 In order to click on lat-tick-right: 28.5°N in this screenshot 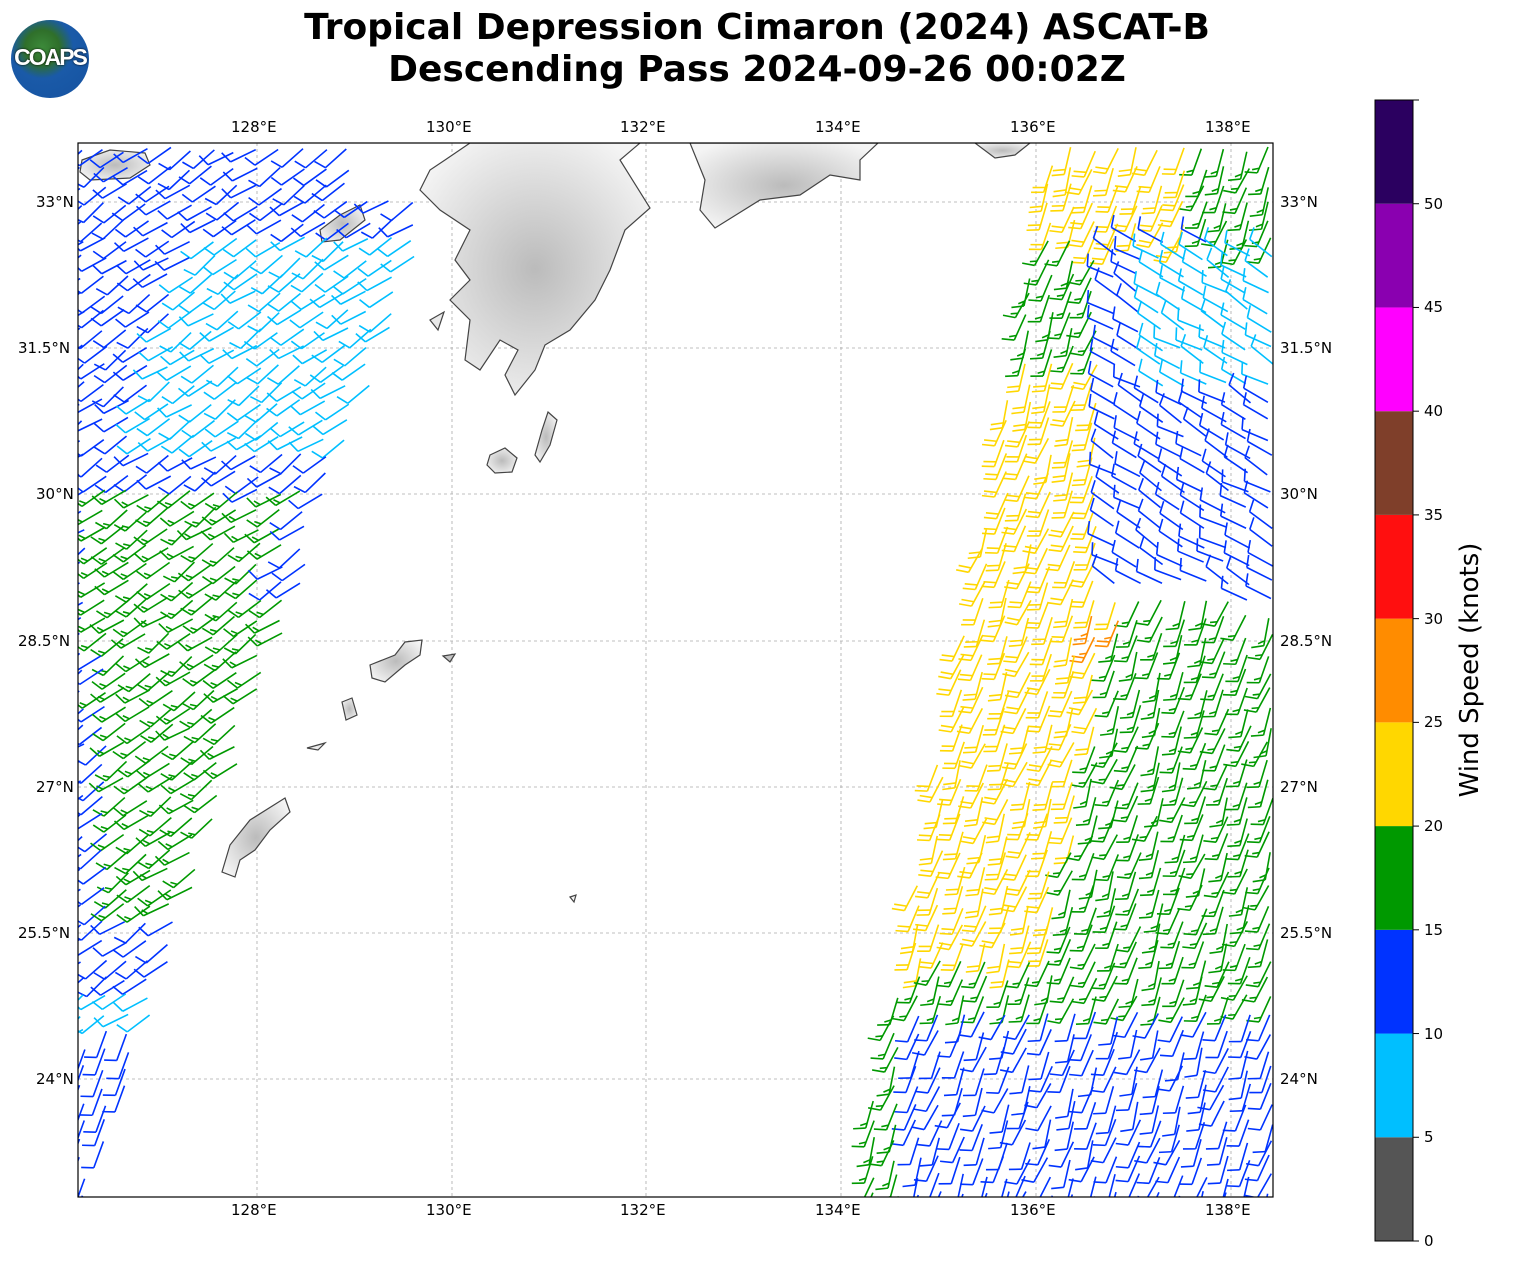, I will do `click(1306, 641)`.